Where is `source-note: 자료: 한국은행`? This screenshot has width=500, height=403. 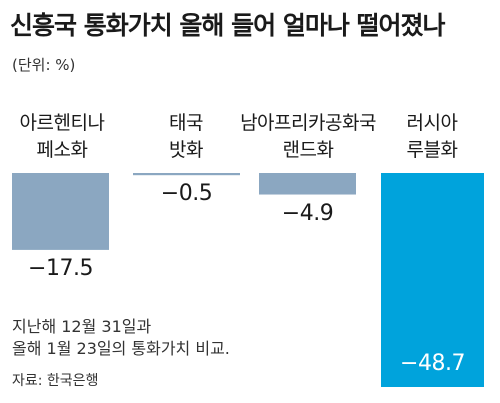 source-note: 자료: 한국은행 is located at coordinates (55, 381).